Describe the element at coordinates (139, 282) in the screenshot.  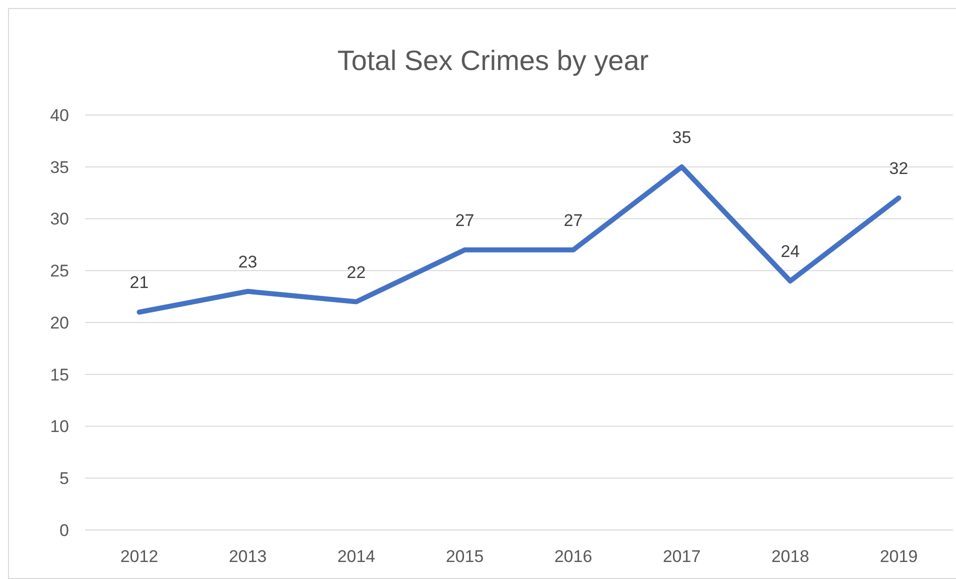
I see `data-label: 21` at that location.